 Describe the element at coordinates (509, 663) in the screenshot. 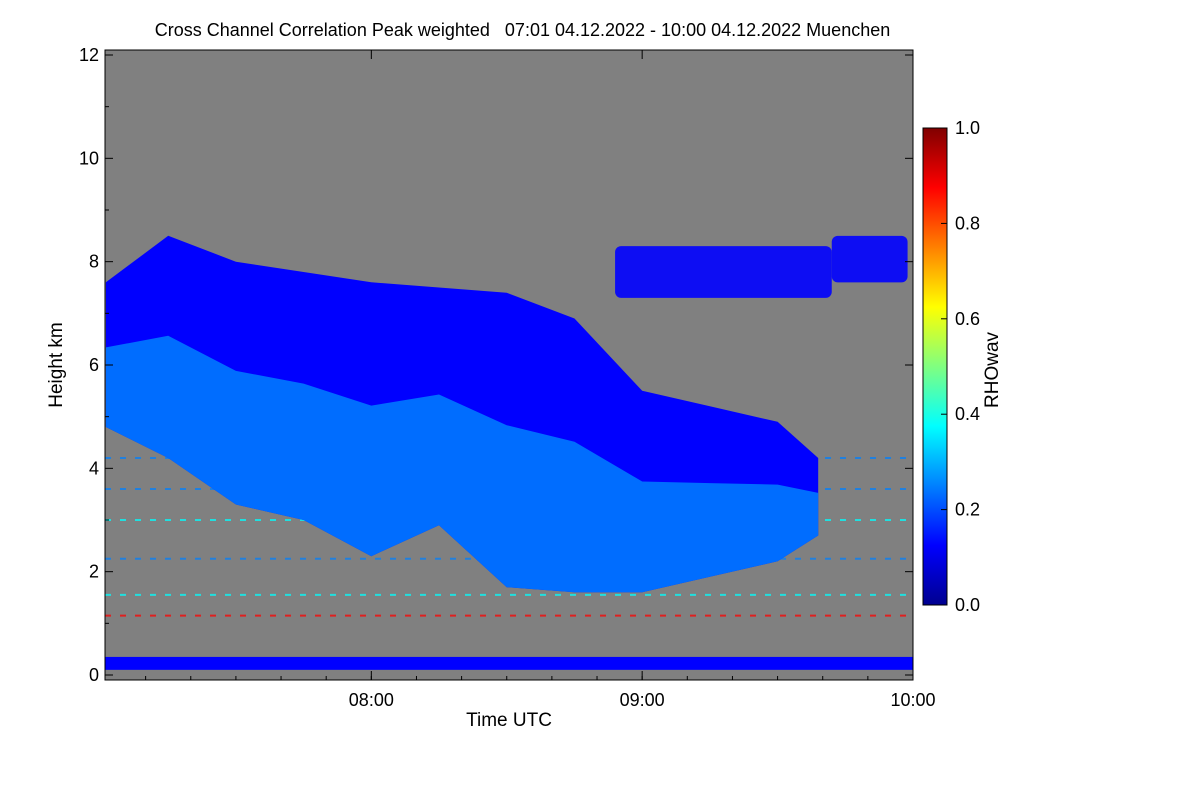

I see `near-surface-band` at that location.